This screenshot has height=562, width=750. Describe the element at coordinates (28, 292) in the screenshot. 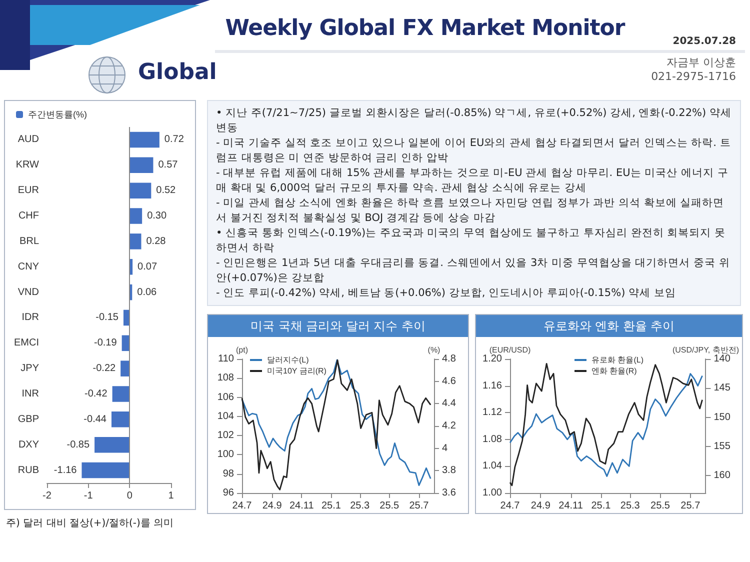

I see `y-tick-label: VND` at that location.